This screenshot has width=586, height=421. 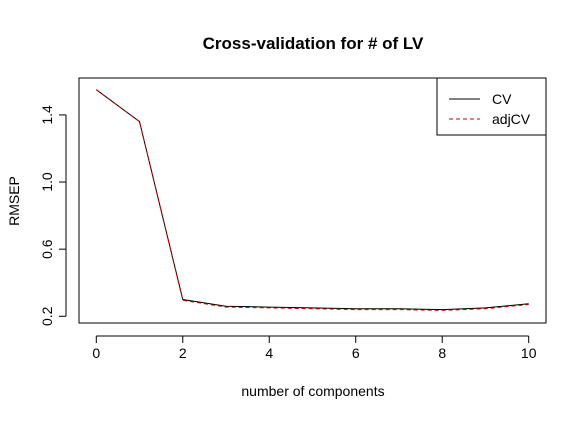 What do you see at coordinates (96, 353) in the screenshot?
I see `x-tick-label: 0` at bounding box center [96, 353].